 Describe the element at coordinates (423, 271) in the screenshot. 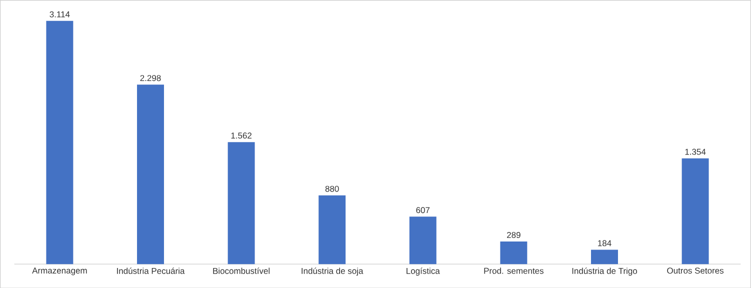

I see `x-tick-label: Logística` at that location.